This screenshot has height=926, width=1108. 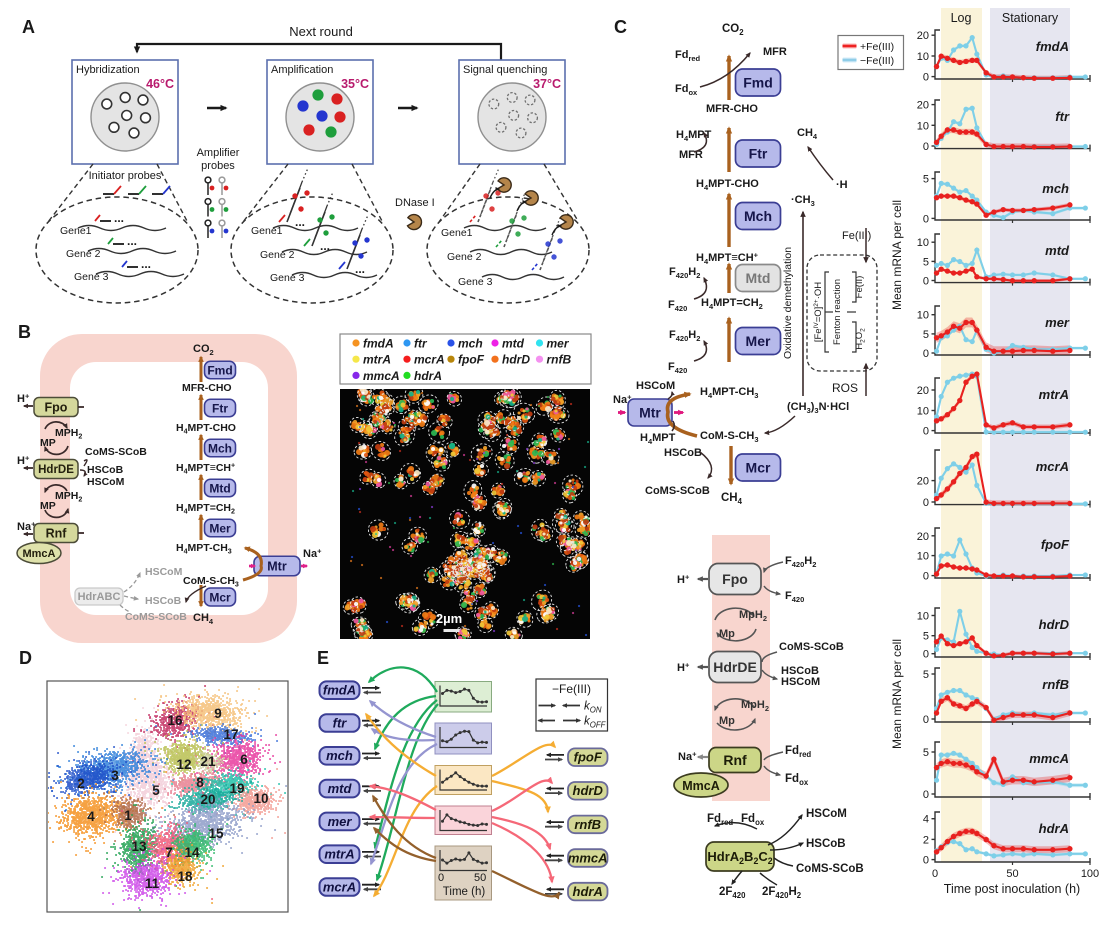 I want to click on svg-text: MFR-CHO, so click(x=207, y=388).